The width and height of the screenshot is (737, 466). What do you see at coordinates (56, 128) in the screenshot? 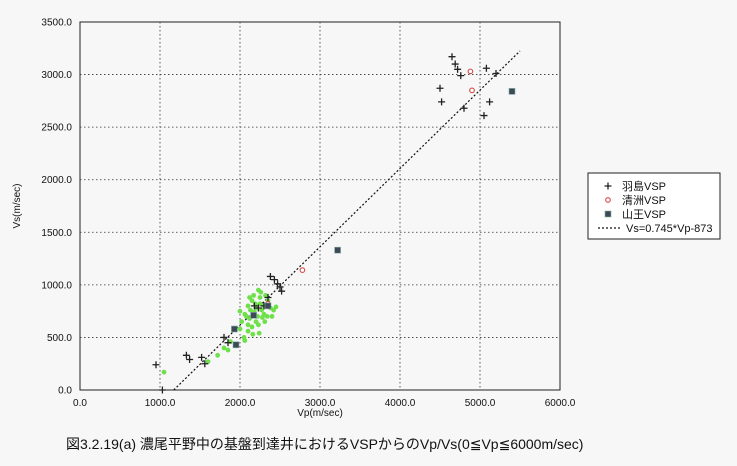
I see `y-tick-label: 2500.0` at bounding box center [56, 128].